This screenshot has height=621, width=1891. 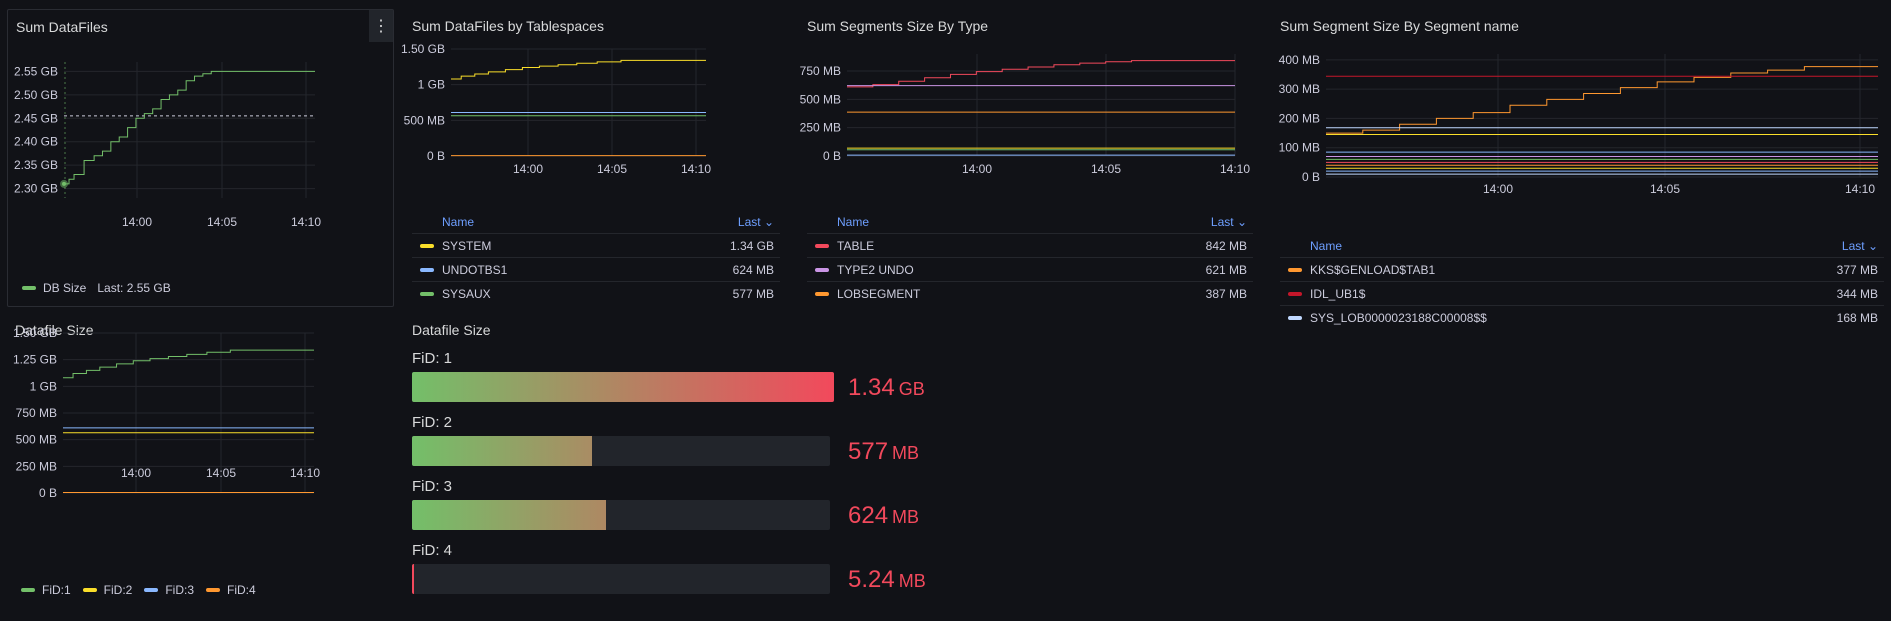 I want to click on legend-item-db-size: DB Size Last: 2.55 GB, so click(x=96, y=288).